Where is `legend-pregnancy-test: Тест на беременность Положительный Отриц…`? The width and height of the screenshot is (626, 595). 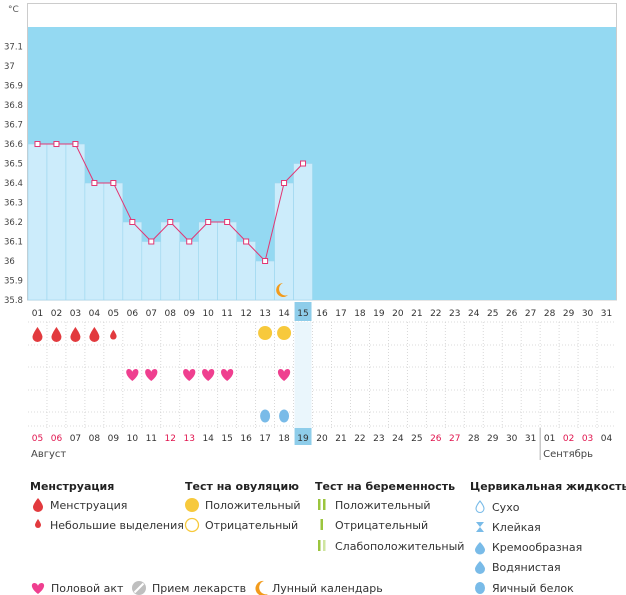
legend-pregnancy-test: Тест на беременность Положительный Отриц… is located at coordinates (389, 516).